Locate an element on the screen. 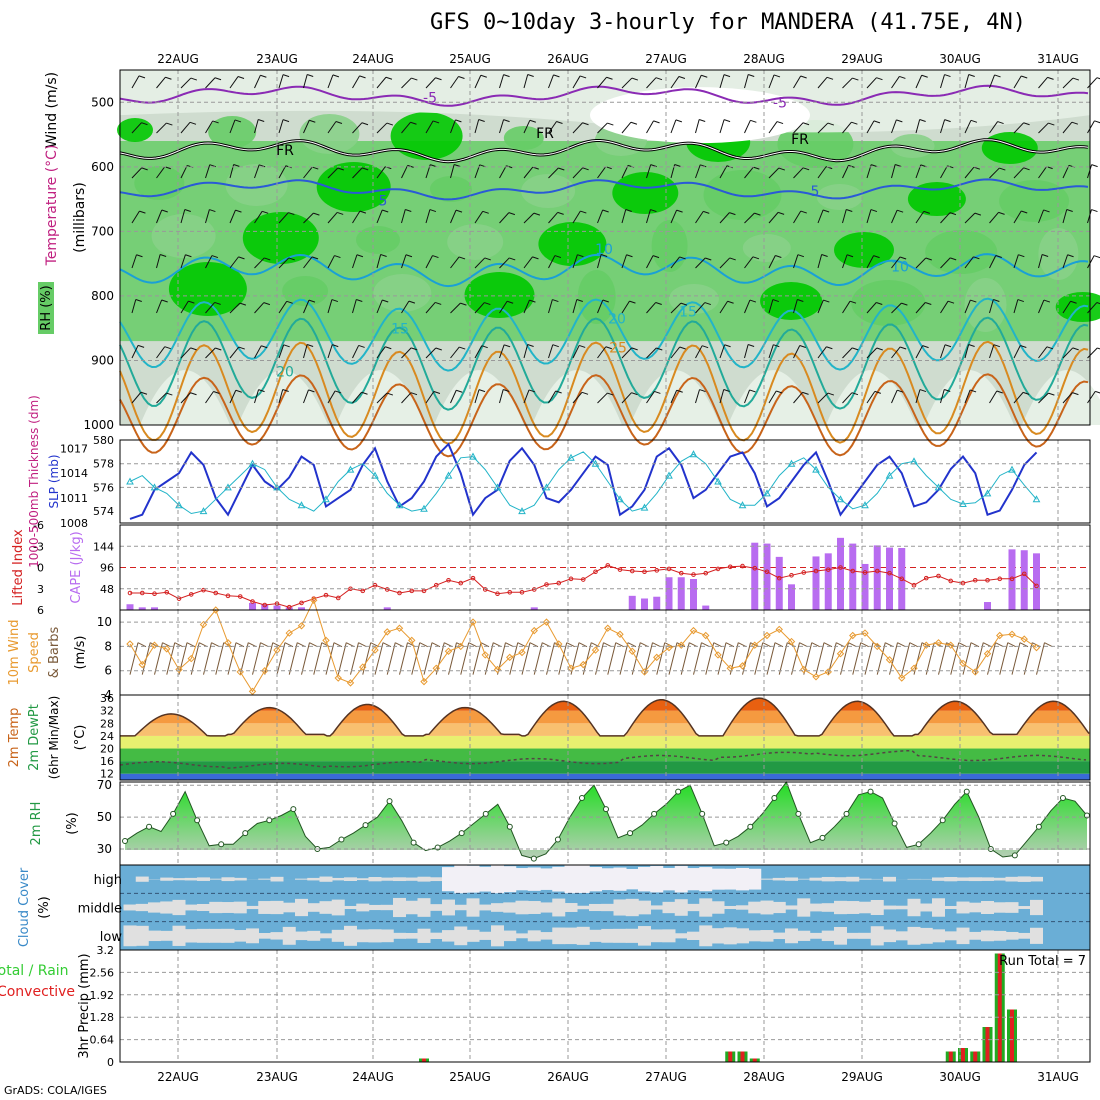 The height and width of the screenshot is (1100, 1100). contour-label: FR is located at coordinates (800, 140).